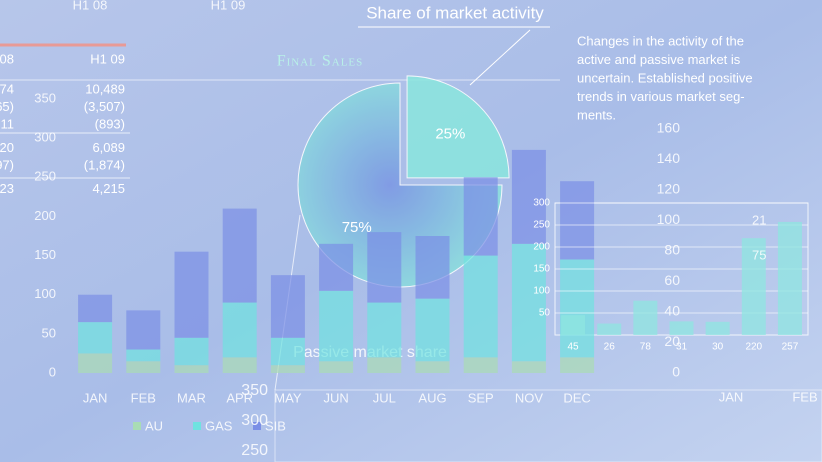 This screenshot has width=822, height=462. I want to click on legend-label: SIB, so click(275, 425).